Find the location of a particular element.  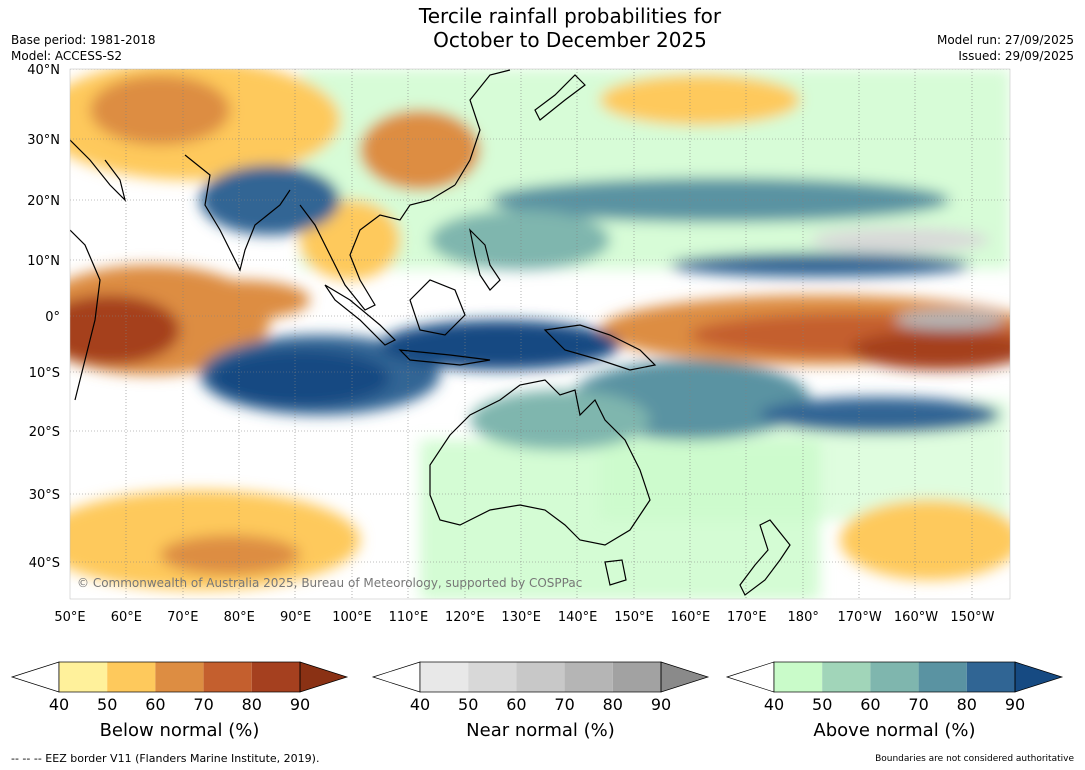

philippines-coast is located at coordinates (485, 259).